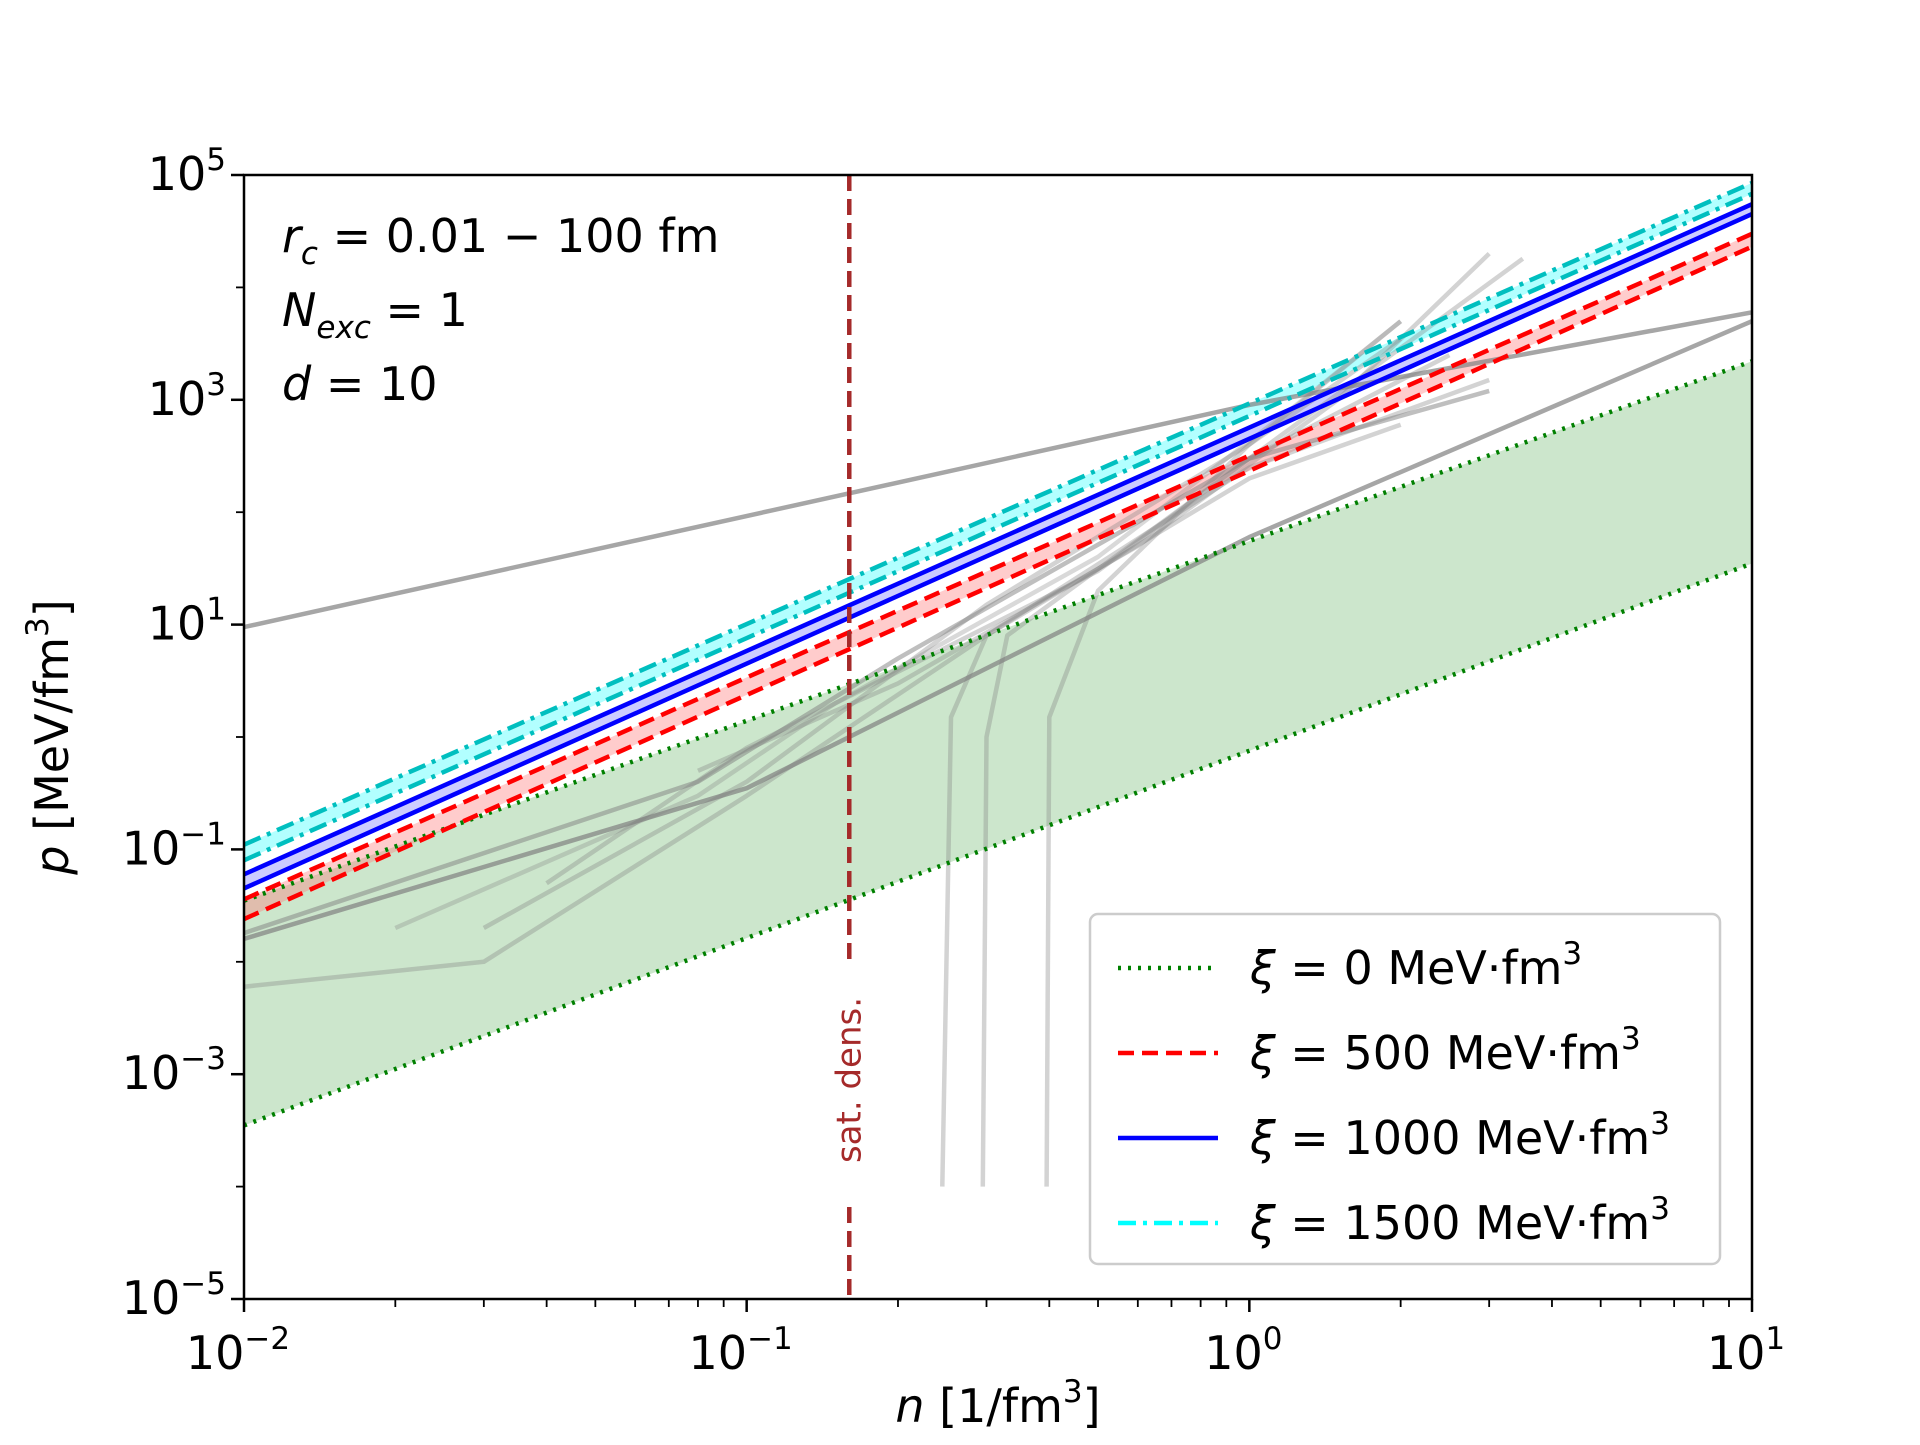  Describe the element at coordinates (741, 1350) in the screenshot. I see `x-tick-label: 10⁻¹` at that location.